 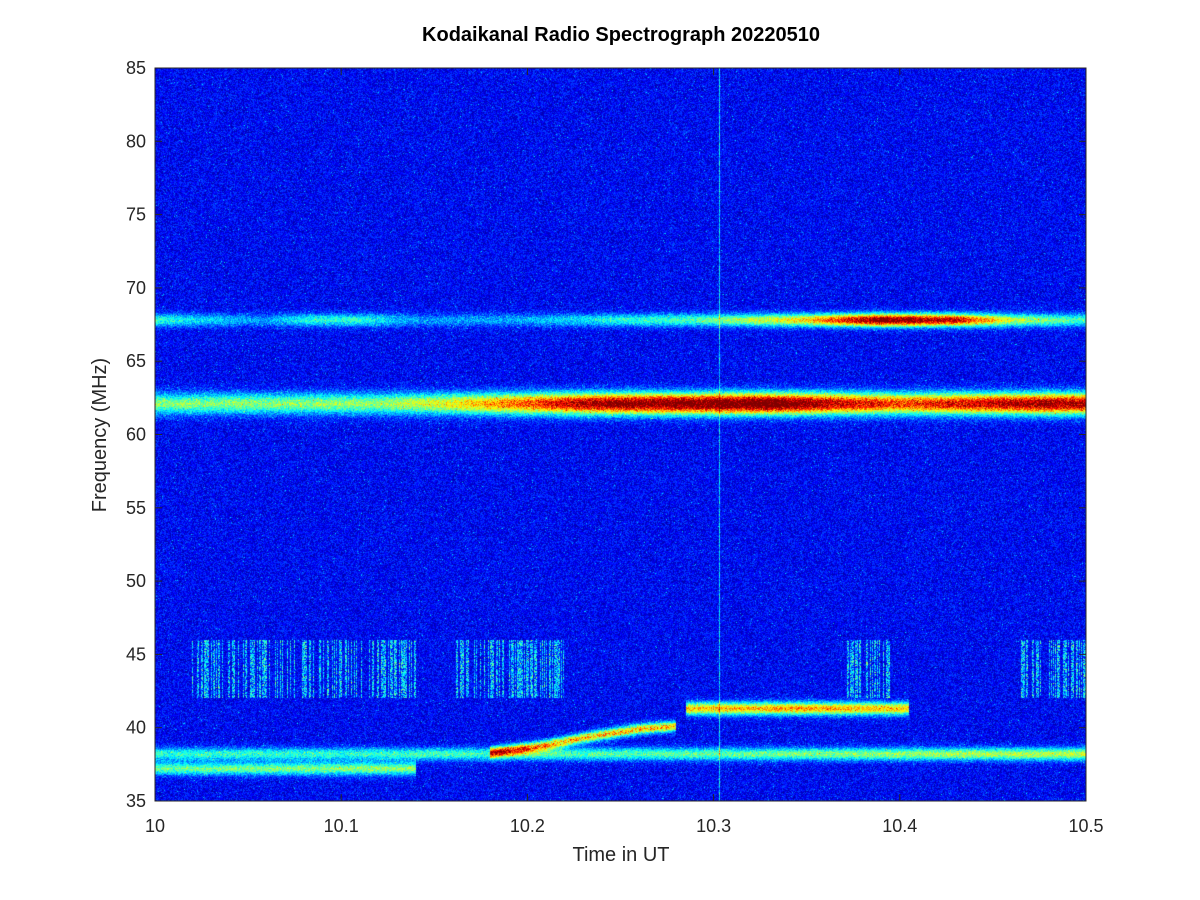 What do you see at coordinates (100, 435) in the screenshot?
I see `y-axis-label: Frequency (MHz)` at bounding box center [100, 435].